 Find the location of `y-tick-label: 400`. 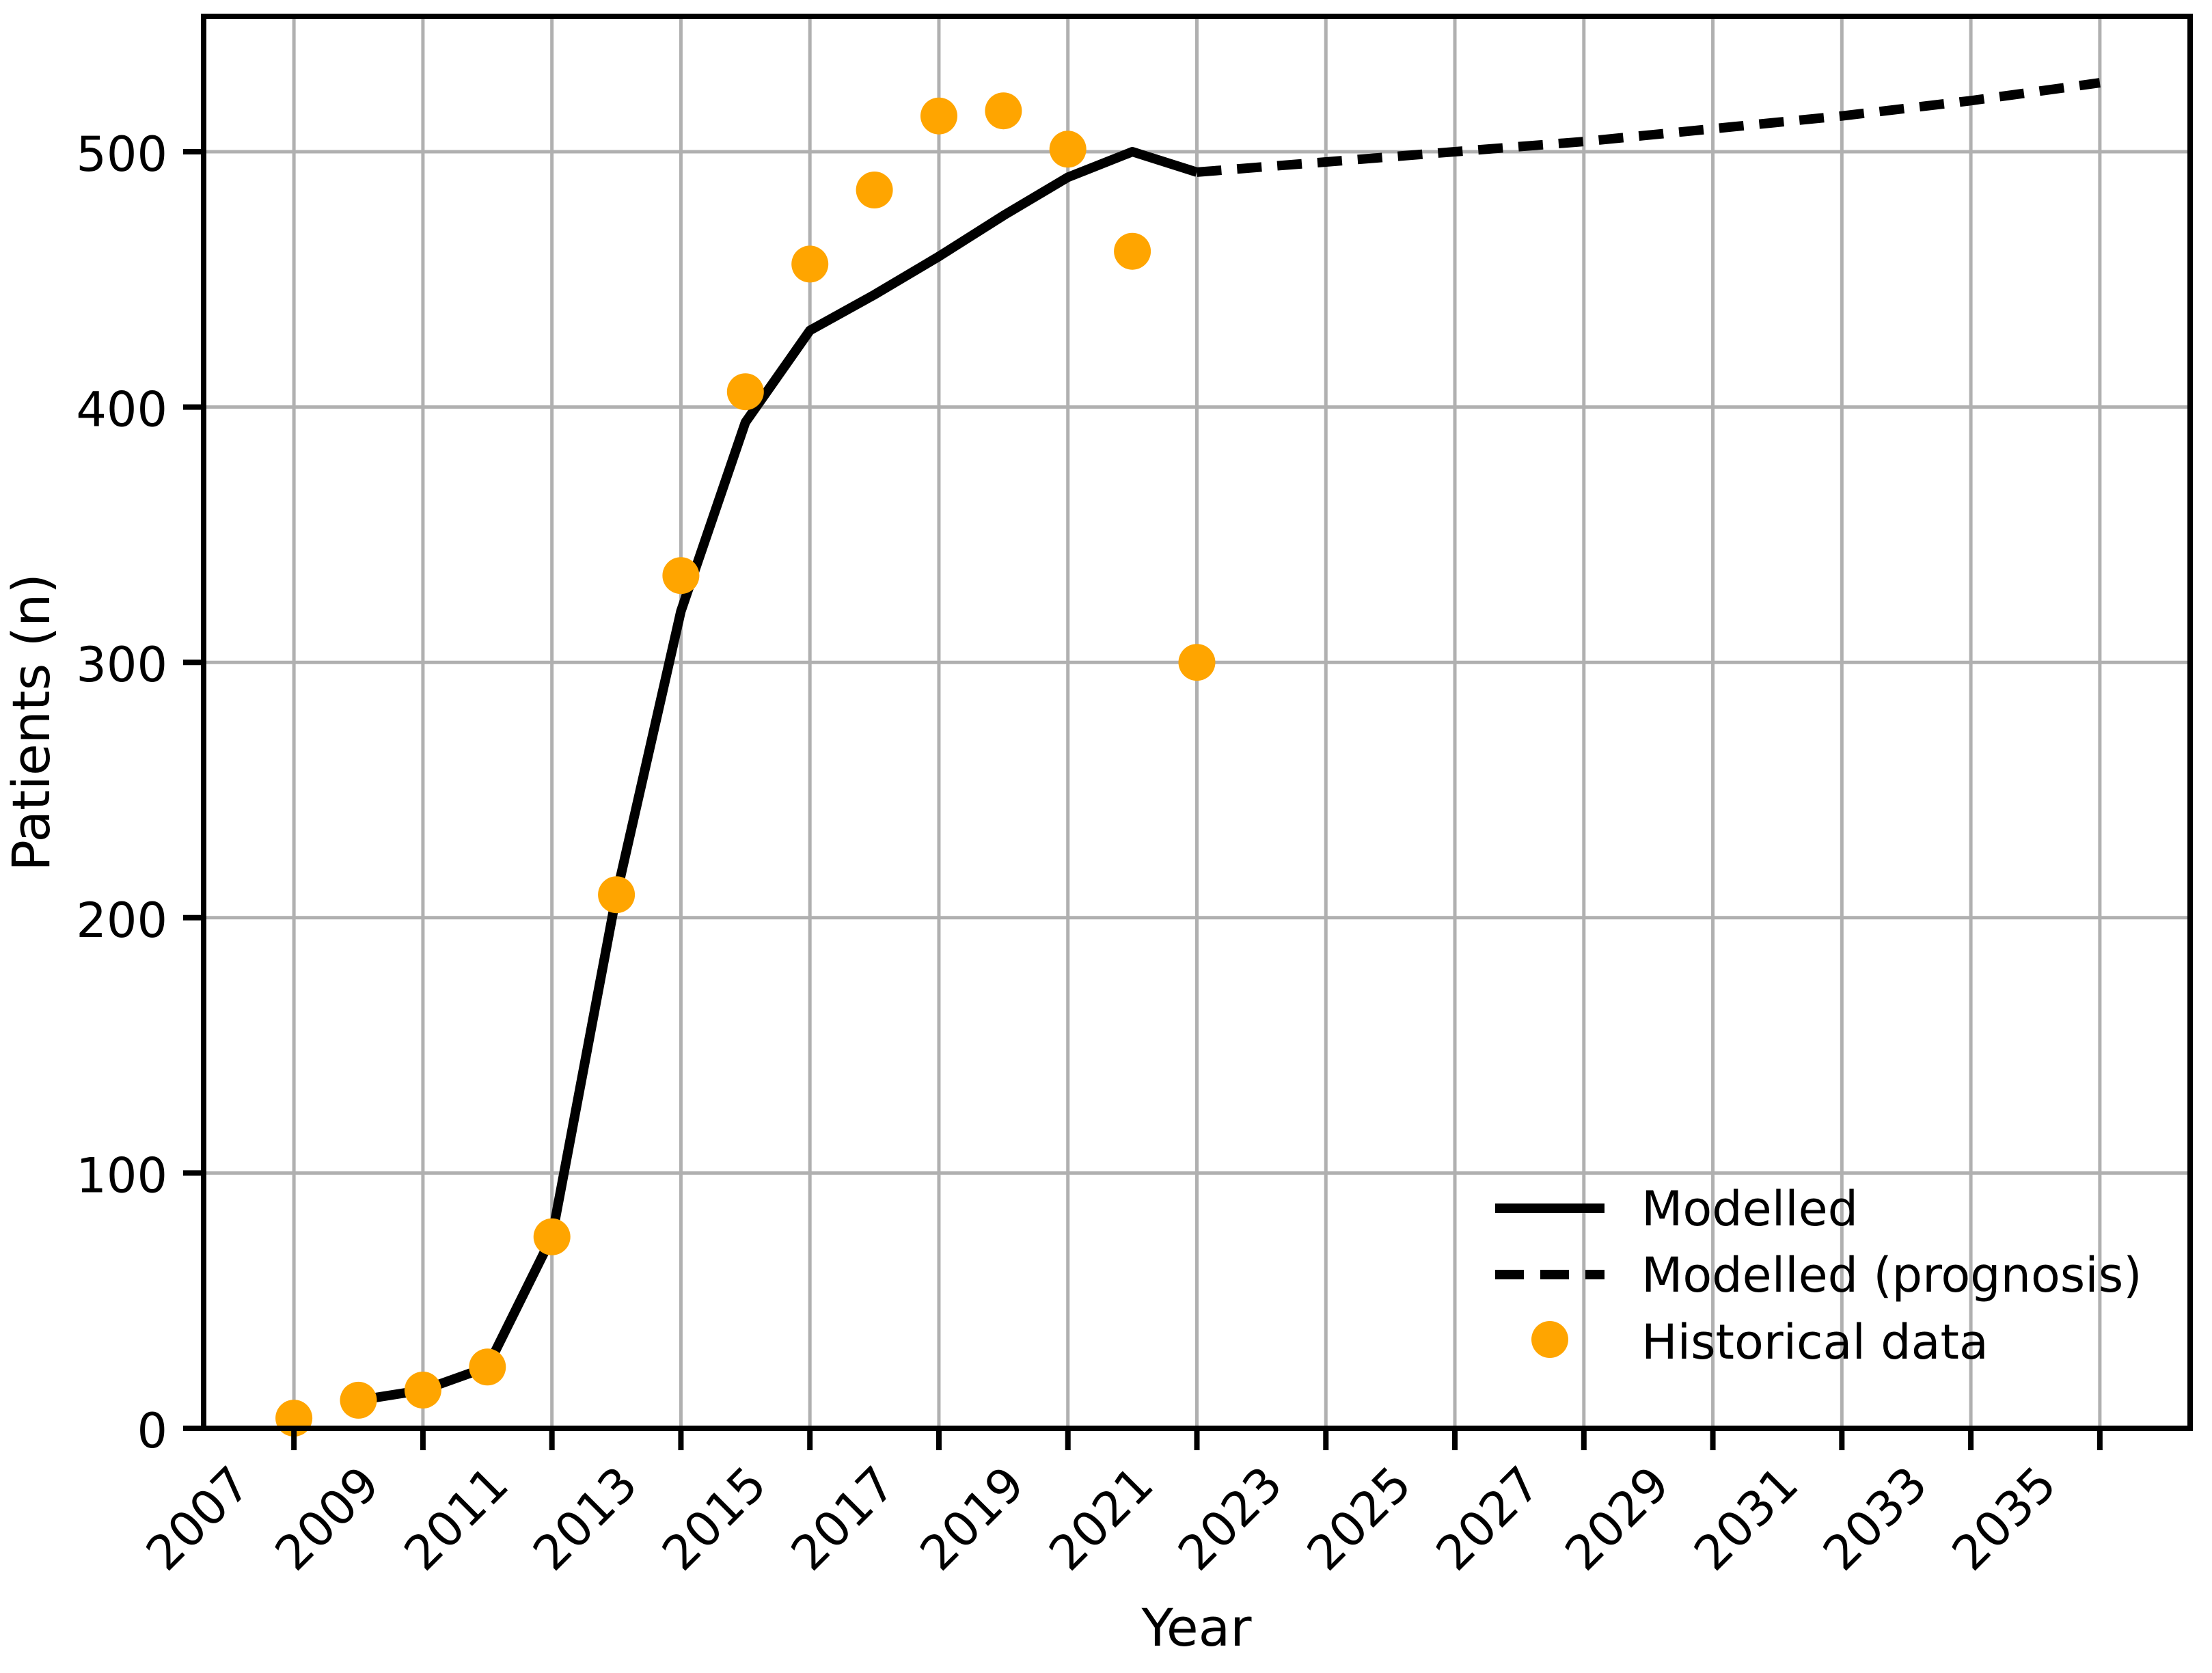

y-tick-label: 400 is located at coordinates (121, 410).